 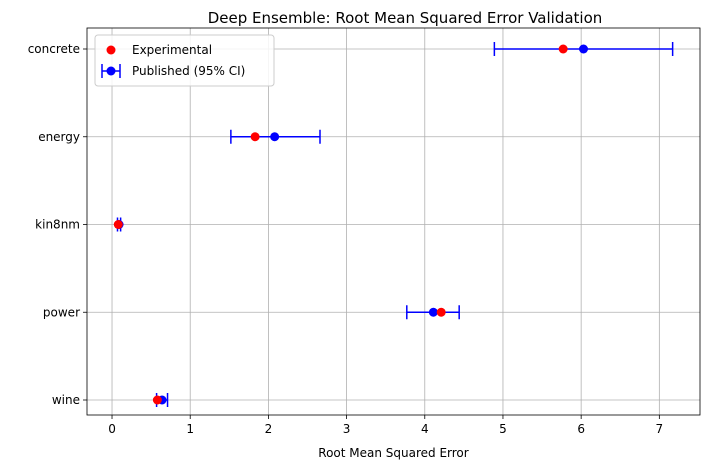 I want to click on published-point-power, so click(x=433, y=312).